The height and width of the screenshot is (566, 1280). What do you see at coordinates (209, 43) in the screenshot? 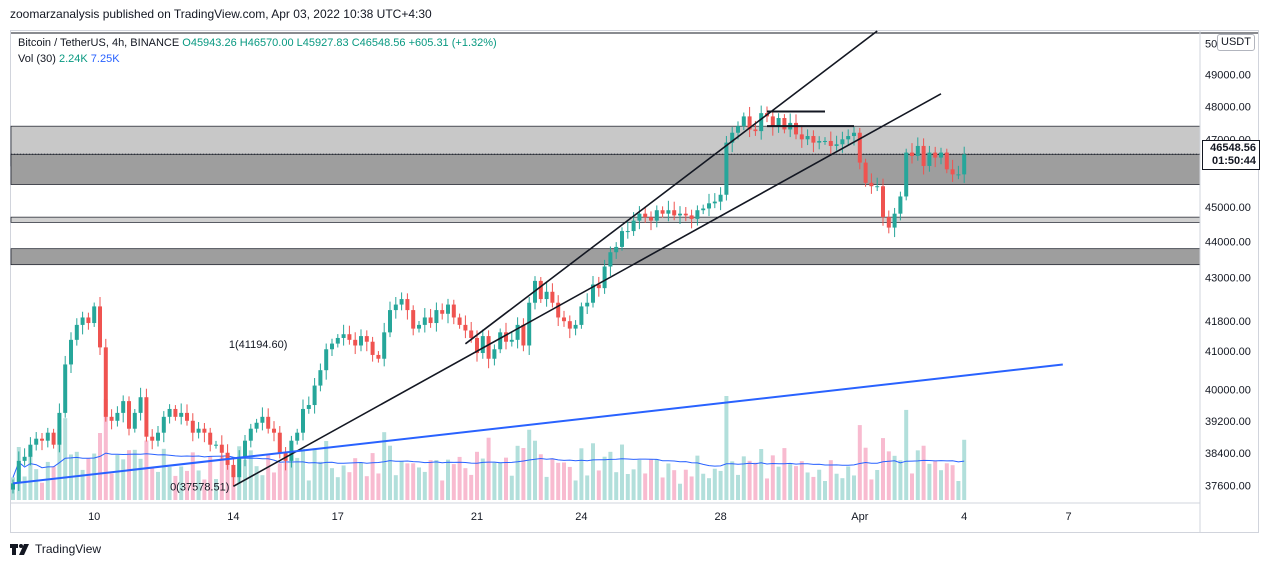
I see `legend-open: O45943.26` at bounding box center [209, 43].